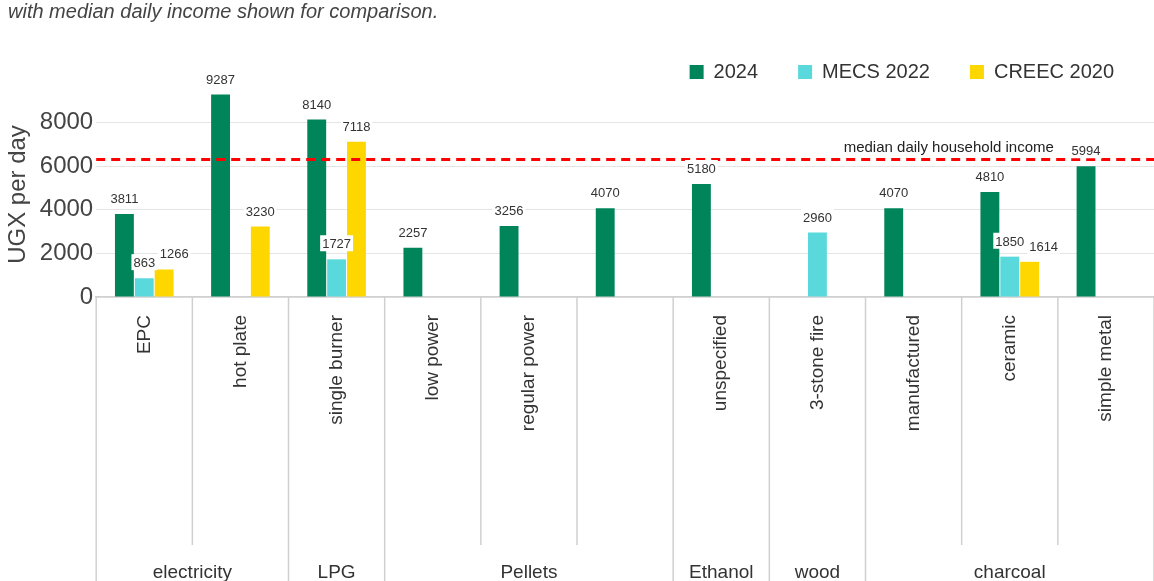  What do you see at coordinates (86, 295) in the screenshot?
I see `y-tick-label: 0` at bounding box center [86, 295].